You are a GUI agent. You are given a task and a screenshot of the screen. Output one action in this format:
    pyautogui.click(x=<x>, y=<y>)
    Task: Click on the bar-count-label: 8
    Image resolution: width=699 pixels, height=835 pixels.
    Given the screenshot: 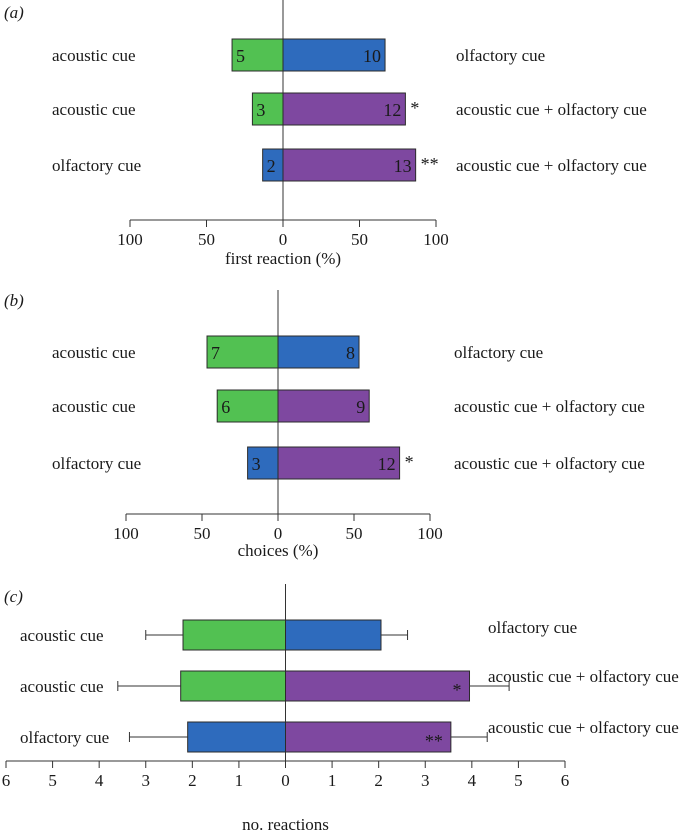 What is the action you would take?
    pyautogui.click(x=350, y=353)
    